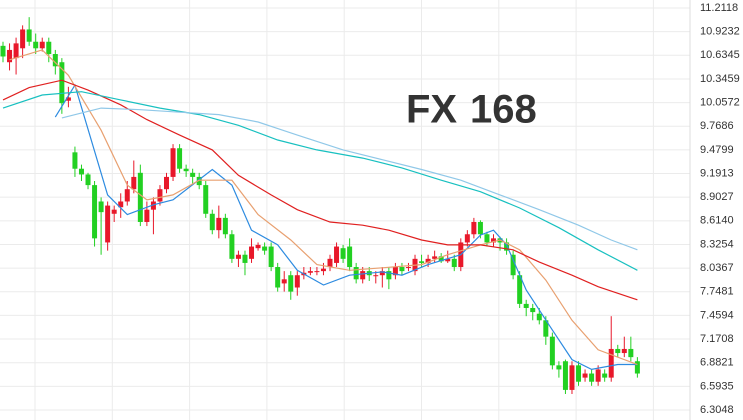 Image resolution: width=743 pixels, height=420 pixels. What do you see at coordinates (717, 197) in the screenshot?
I see `y-tick-label: 8.9027` at bounding box center [717, 197].